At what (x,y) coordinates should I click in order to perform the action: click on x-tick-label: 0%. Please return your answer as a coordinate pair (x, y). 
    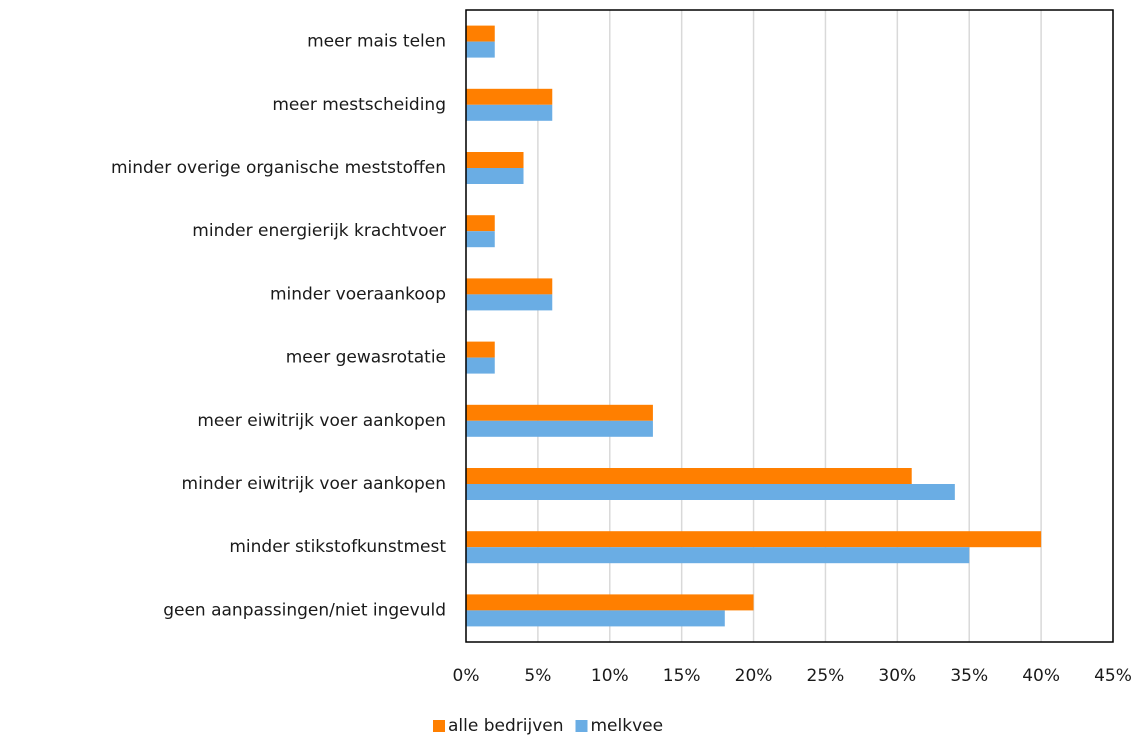
    Looking at the image, I should click on (466, 676).